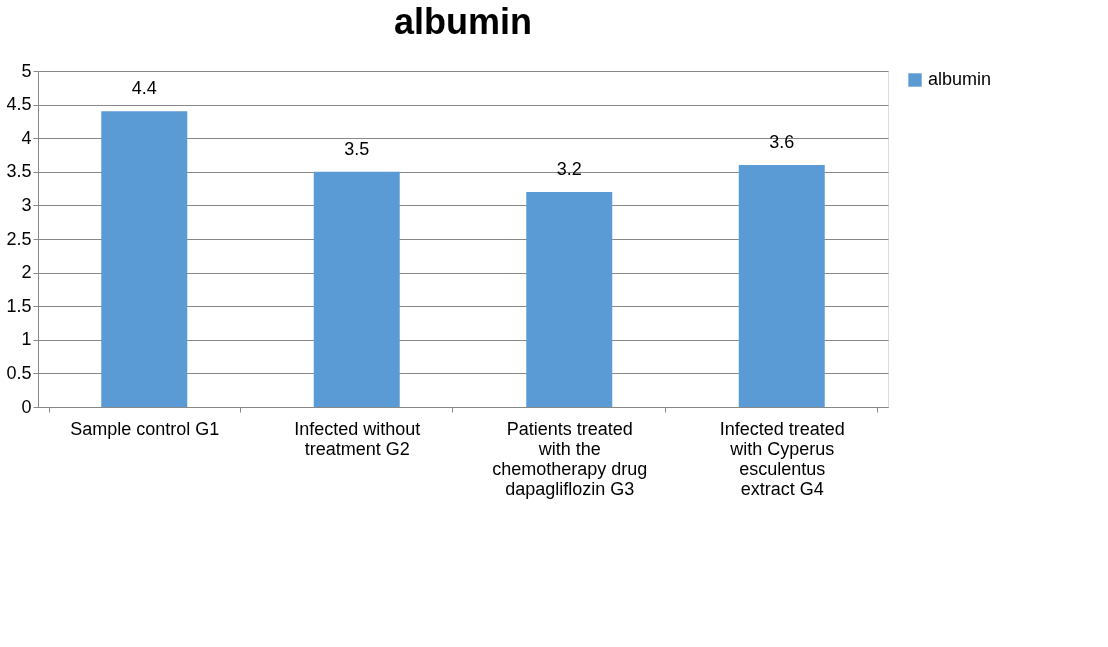 The height and width of the screenshot is (647, 1108). I want to click on x-tick-label: Patients treated with the chemotherapy drug dapagliflozin G3, so click(570, 458).